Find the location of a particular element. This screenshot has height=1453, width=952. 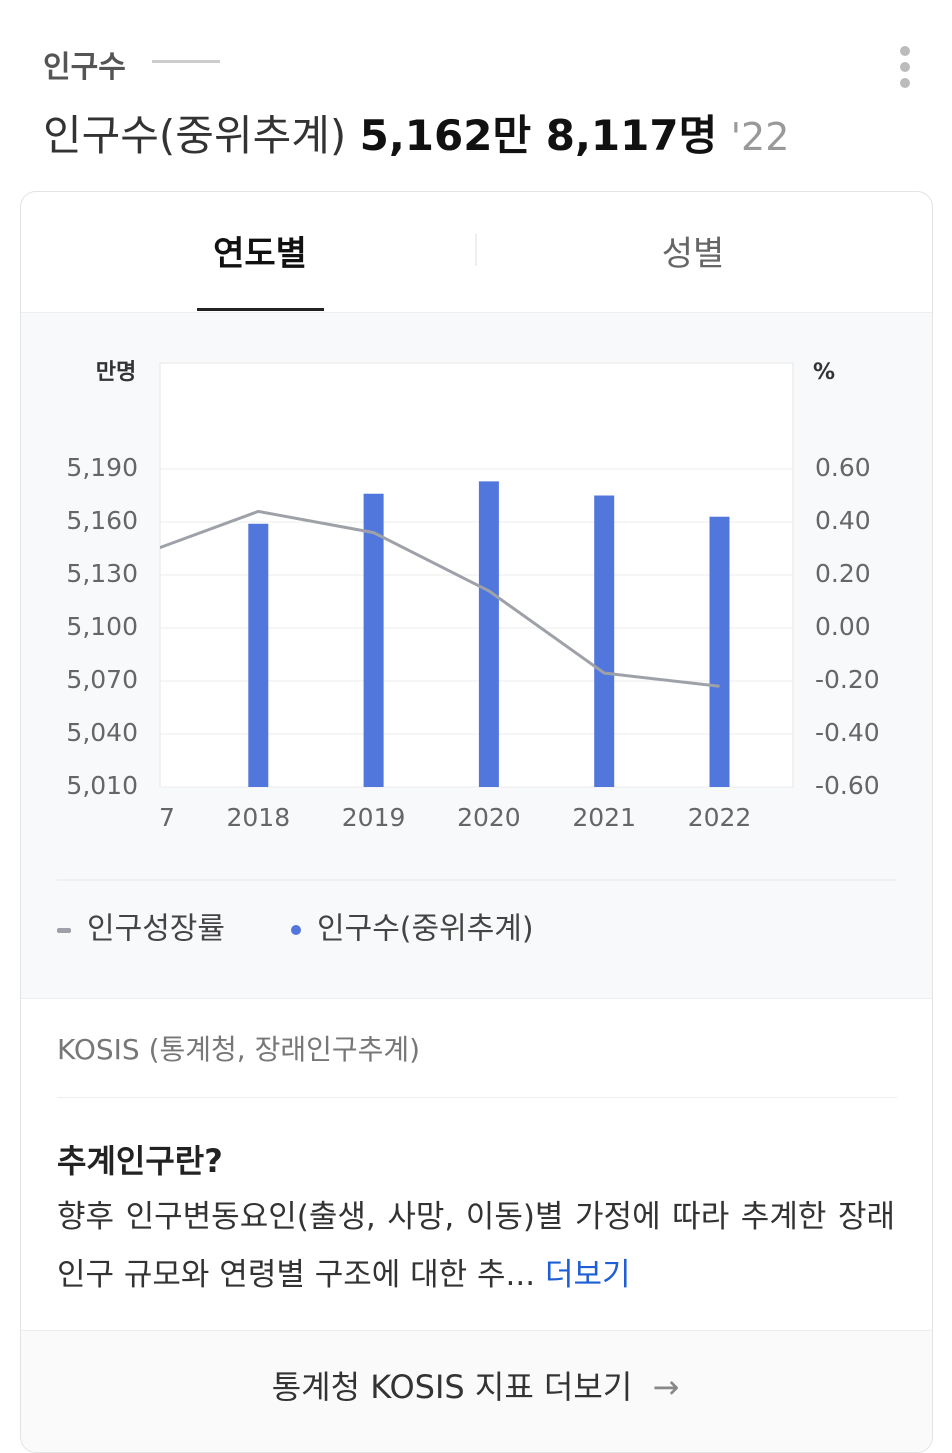

more-link: 더보기 is located at coordinates (587, 1275).